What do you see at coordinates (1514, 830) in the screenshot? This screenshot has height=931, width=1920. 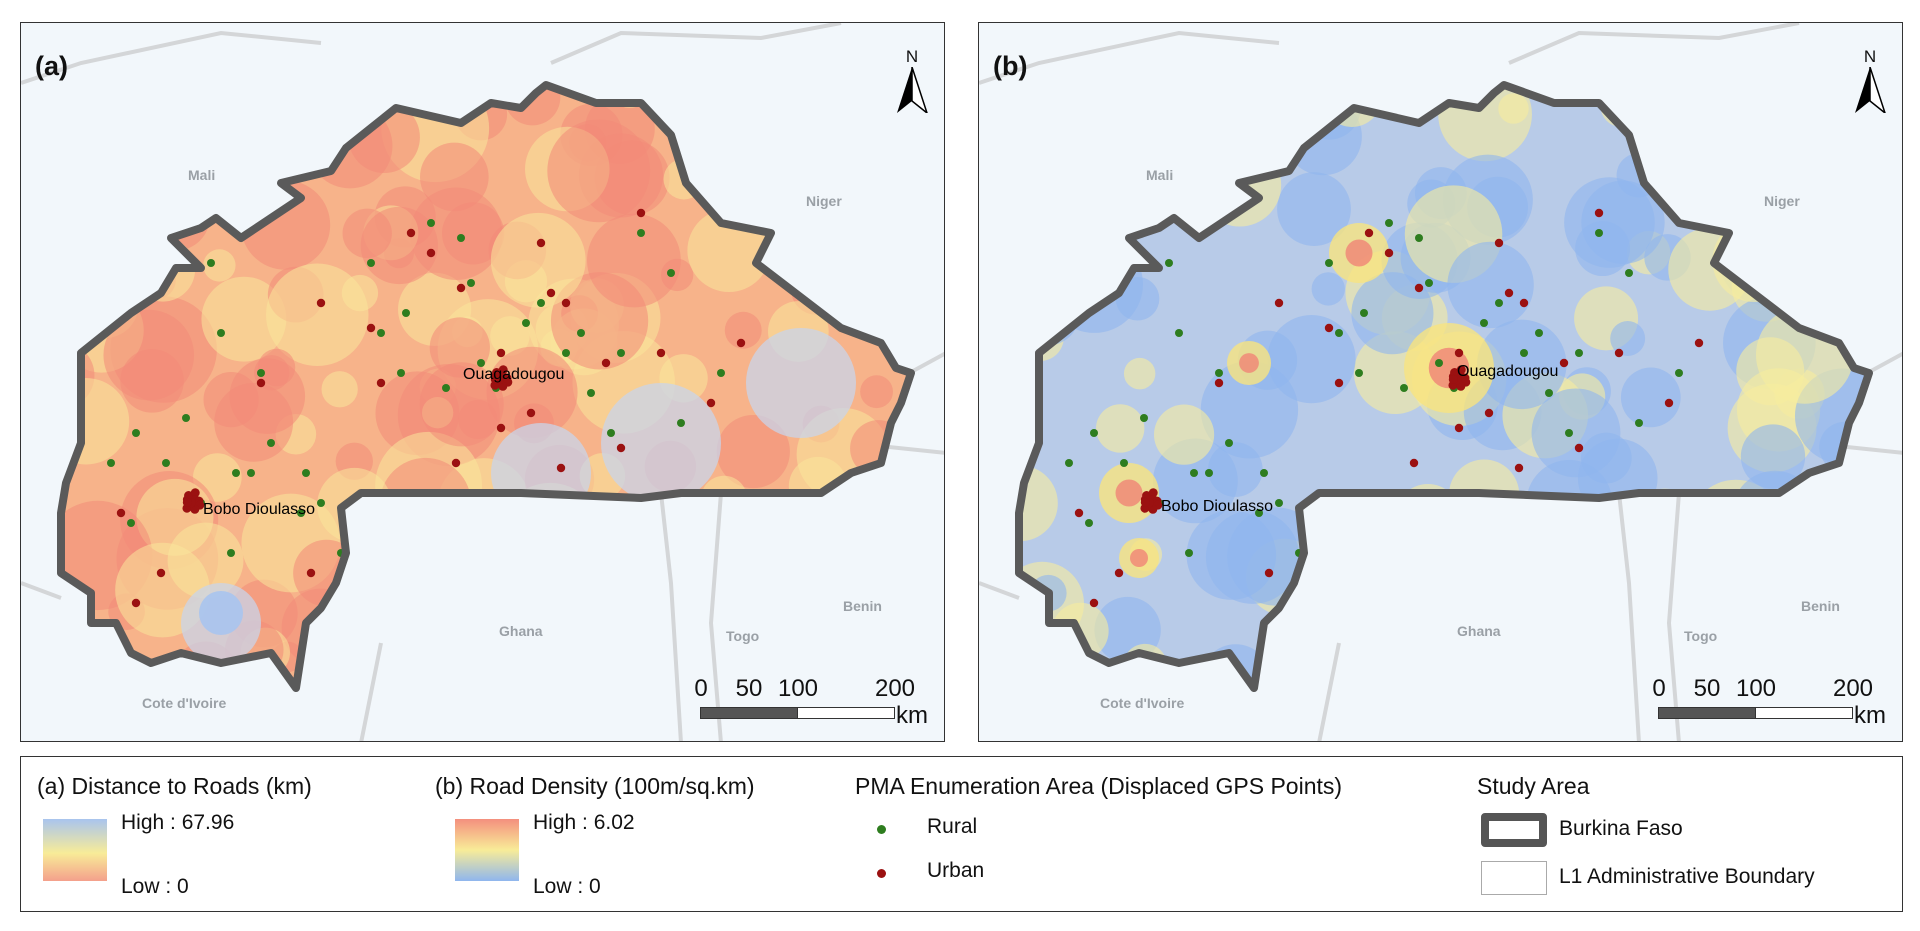 I see `country-swatch` at bounding box center [1514, 830].